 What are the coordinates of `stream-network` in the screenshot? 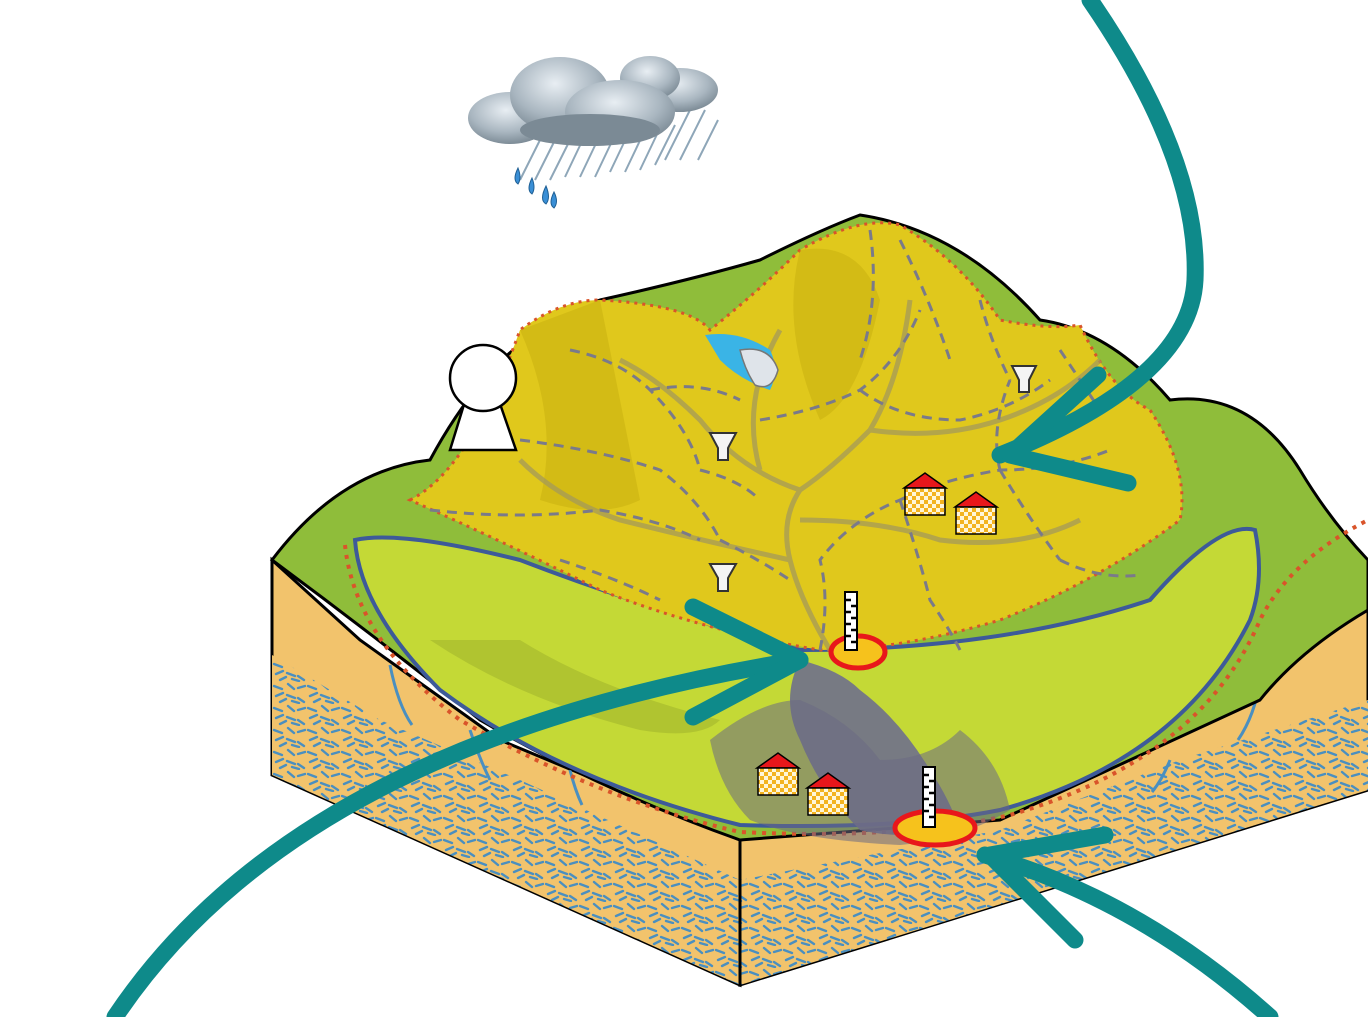 It's located at (810, 475).